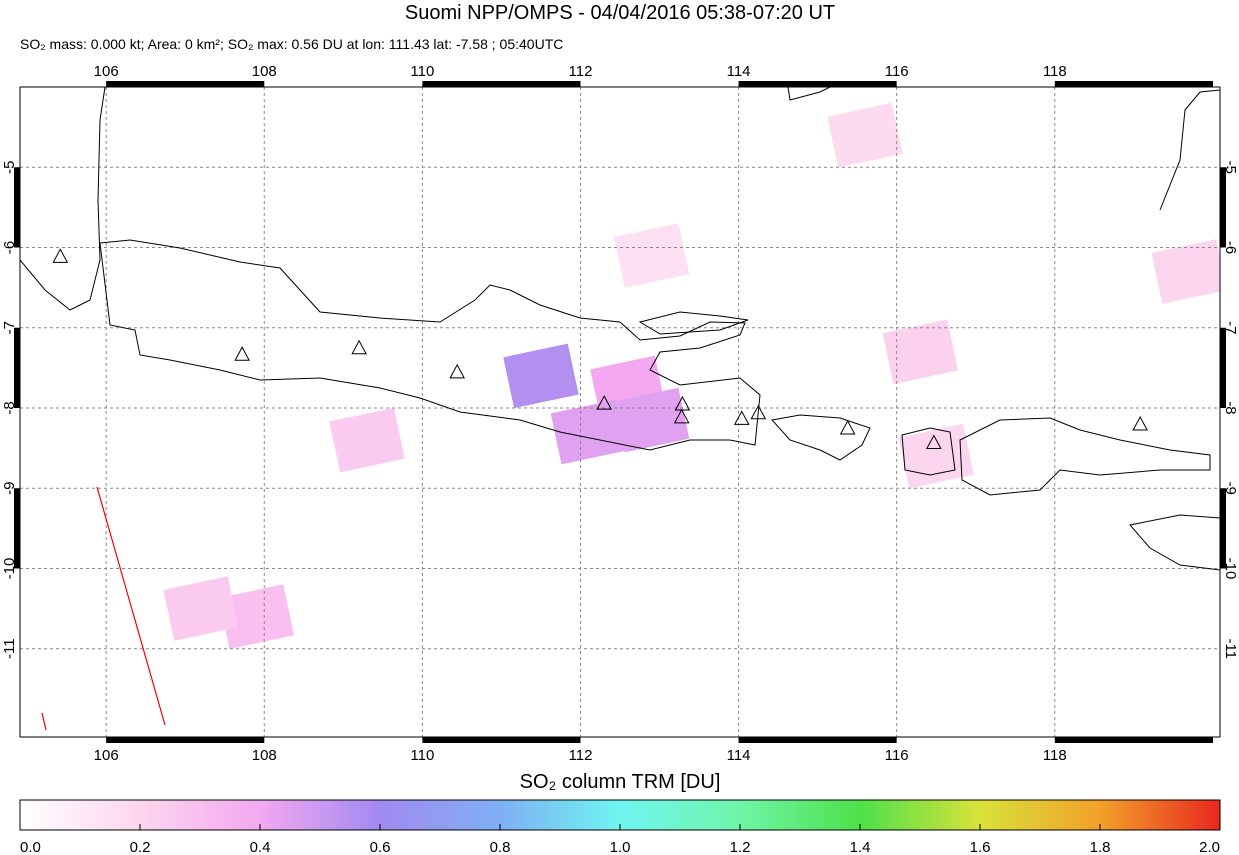  What do you see at coordinates (1100, 847) in the screenshot?
I see `colorbar-tick-label: 1.8` at bounding box center [1100, 847].